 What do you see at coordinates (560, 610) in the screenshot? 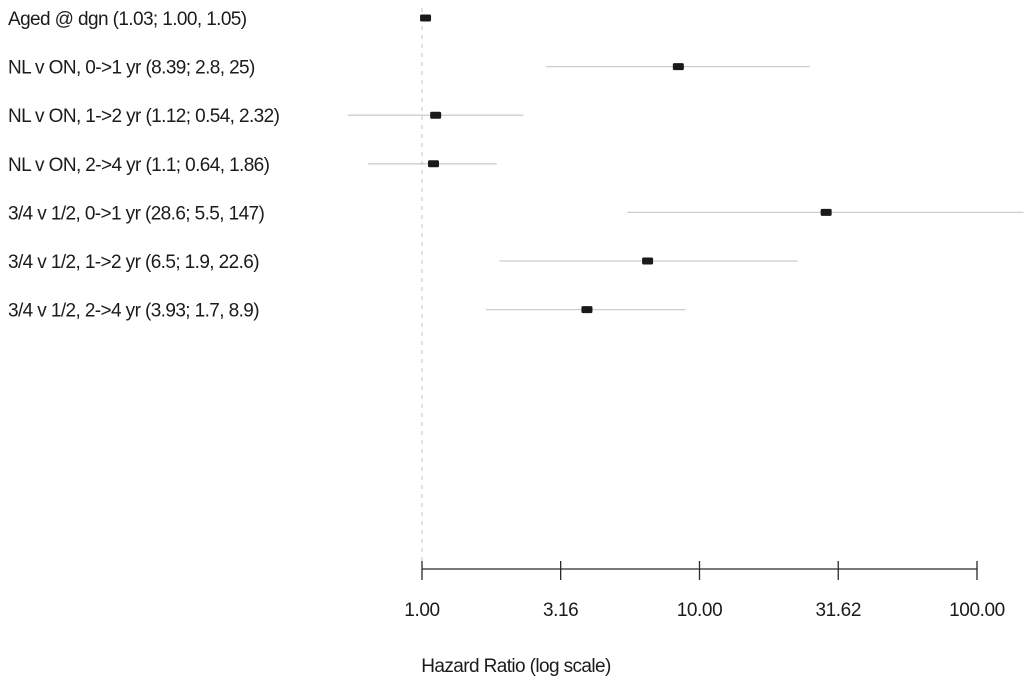
I see `x-tick-label: 3.16` at bounding box center [560, 610].